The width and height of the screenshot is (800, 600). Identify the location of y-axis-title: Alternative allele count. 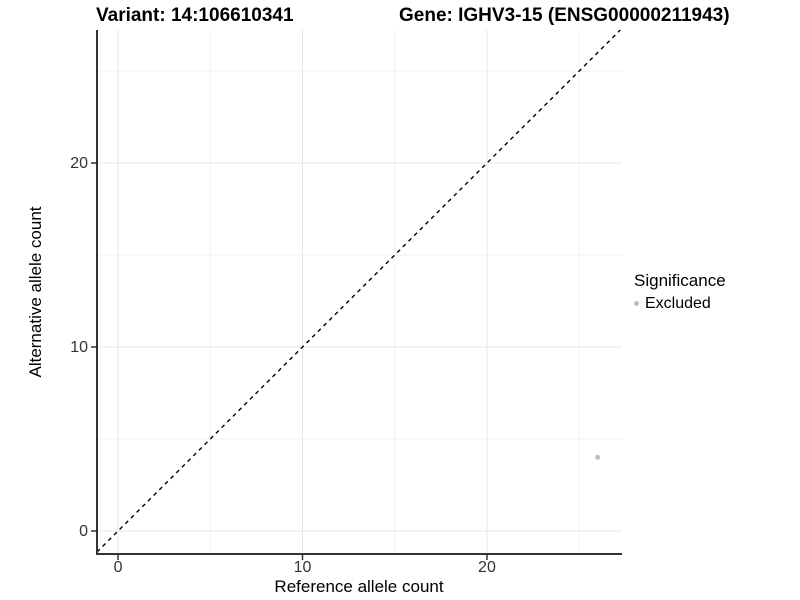
(35, 292).